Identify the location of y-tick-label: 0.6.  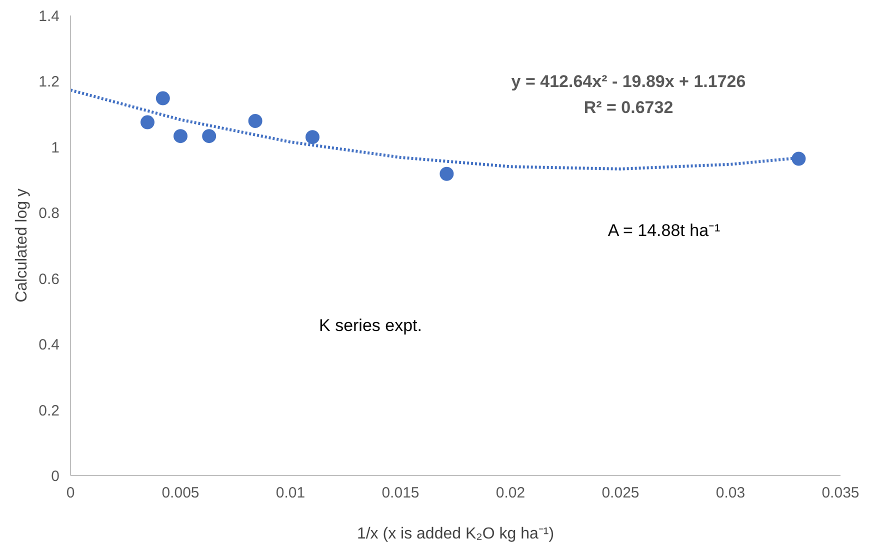
(49, 279).